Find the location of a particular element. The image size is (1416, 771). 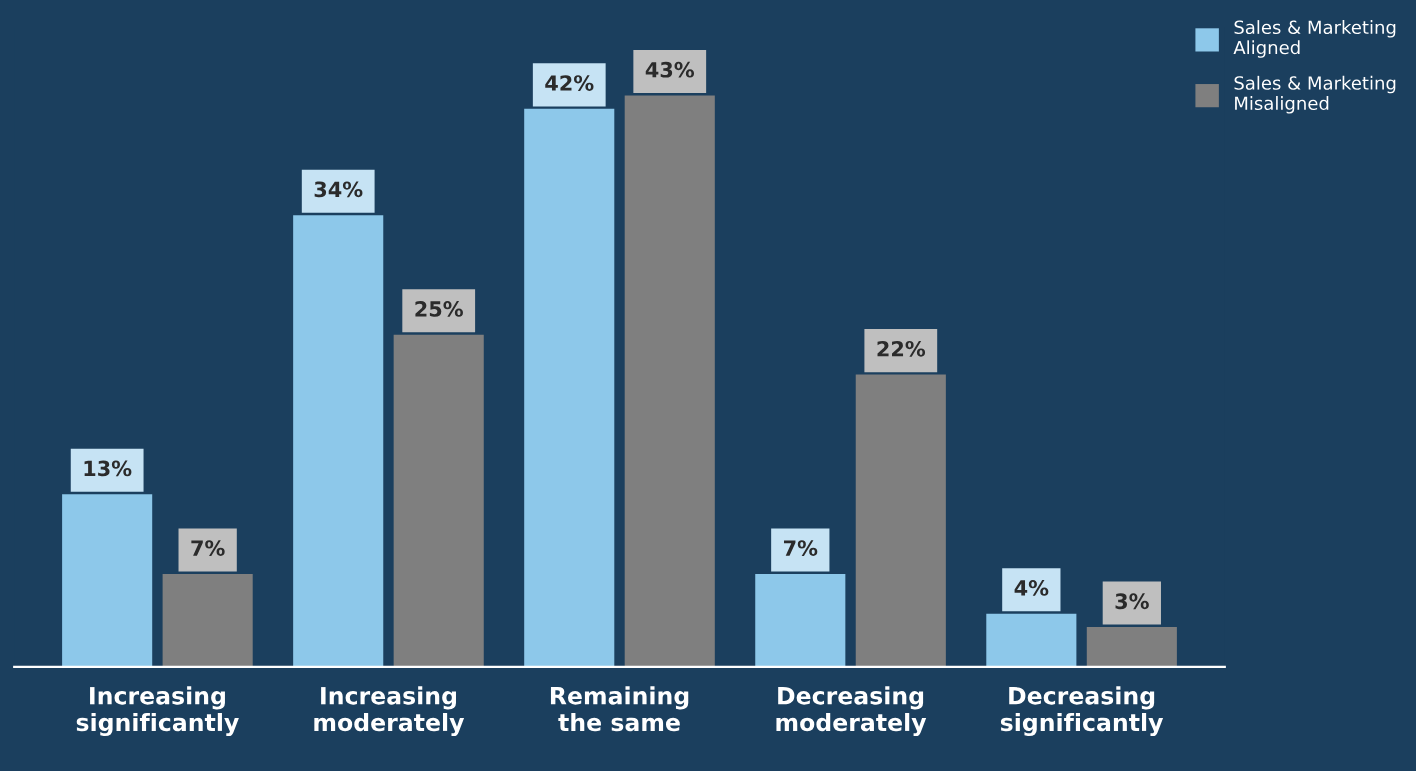

data-label: 4% is located at coordinates (1031, 588).